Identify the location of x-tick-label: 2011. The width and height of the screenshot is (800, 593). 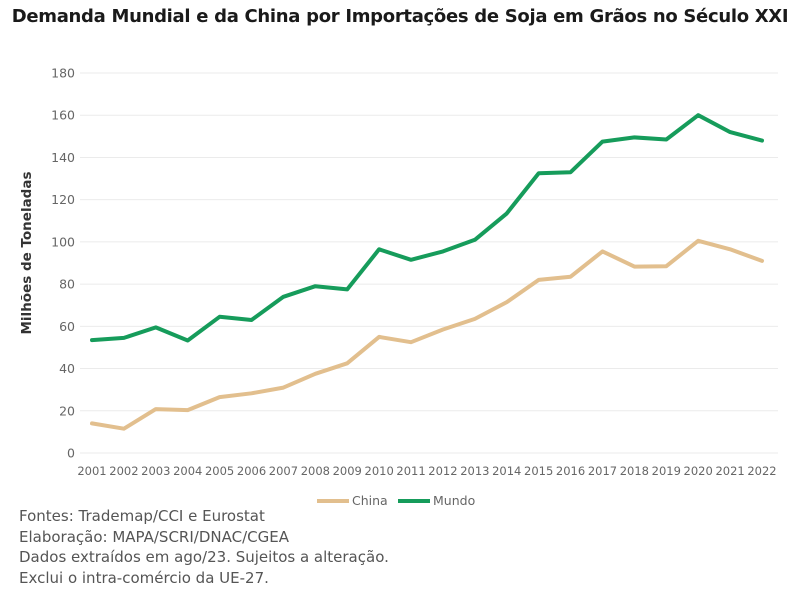
(410, 471).